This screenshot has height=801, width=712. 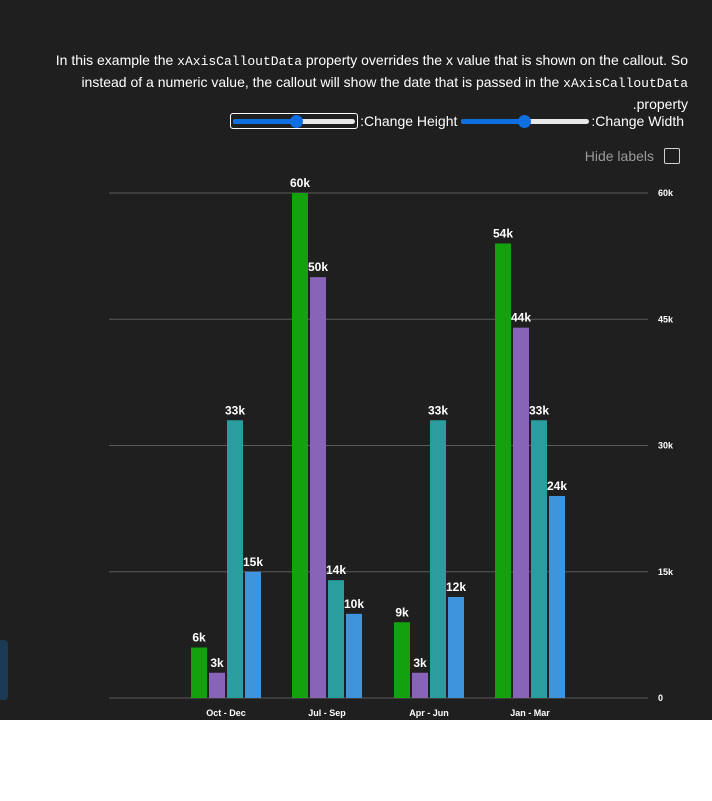 I want to click on x-tick-label: Apr - Jun, so click(x=429, y=713).